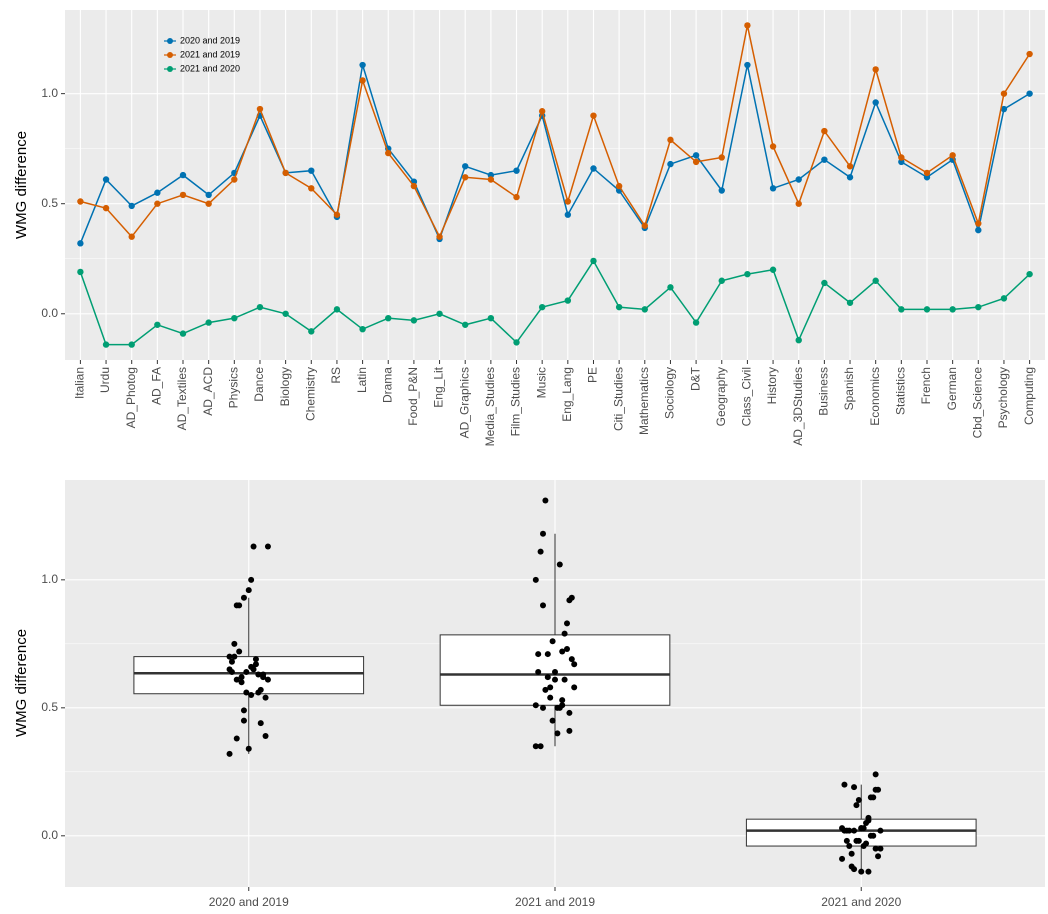  I want to click on y-tick-label: 0.0, so click(49, 835).